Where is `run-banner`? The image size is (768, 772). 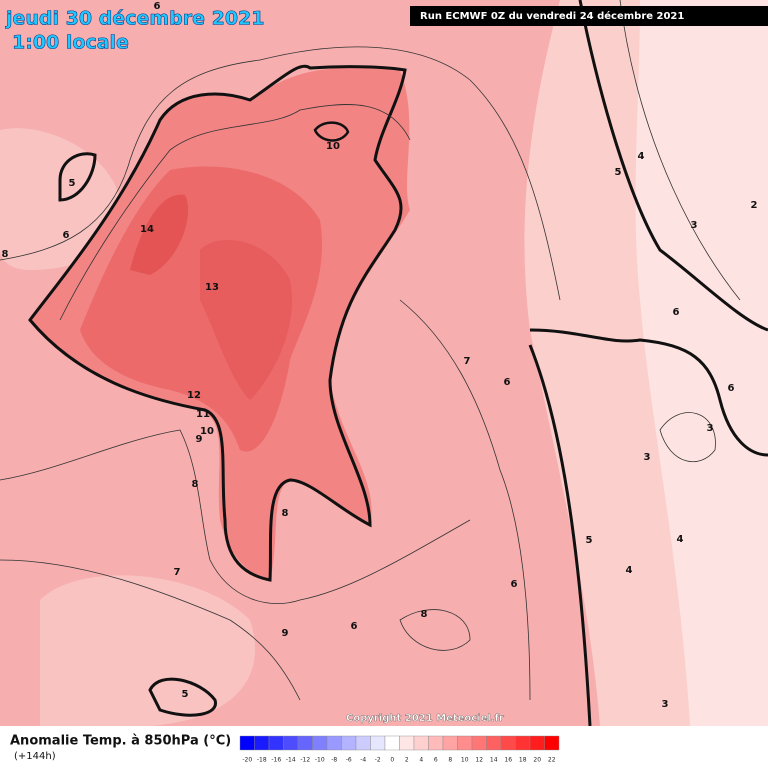
run-banner is located at coordinates (589, 16).